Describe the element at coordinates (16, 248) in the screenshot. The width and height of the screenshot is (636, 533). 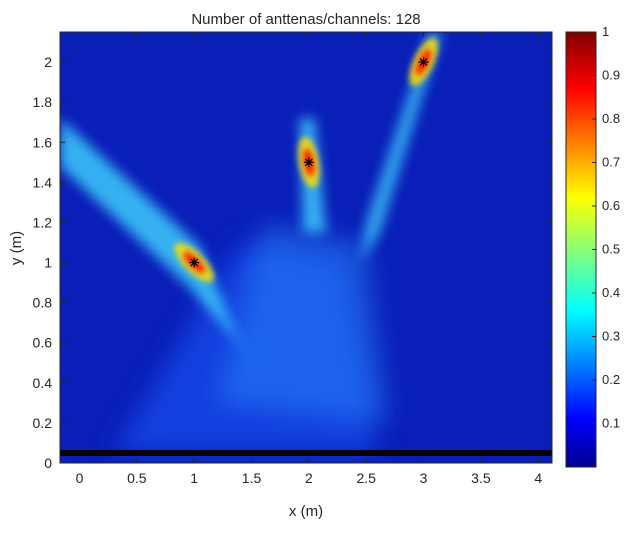
I see `y-axis-label: y (m)` at that location.